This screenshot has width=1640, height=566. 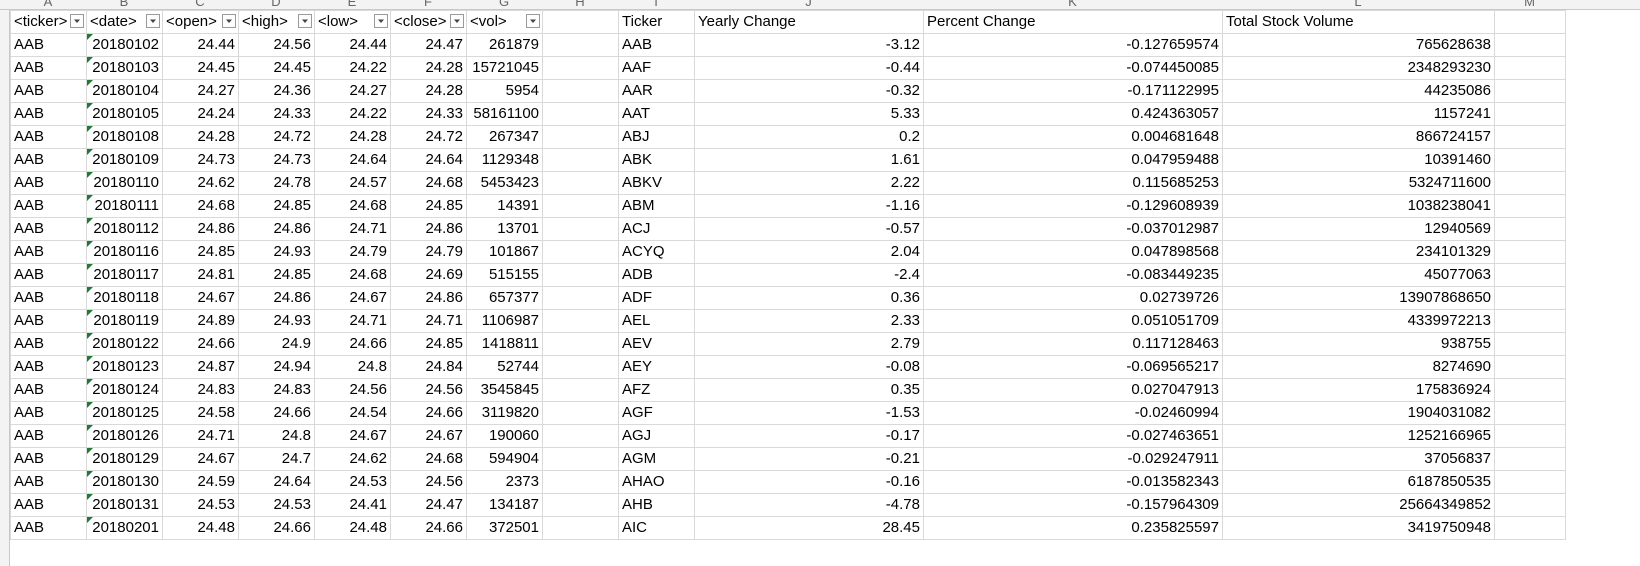 I want to click on high-cell: 24.86, so click(x=276, y=229).